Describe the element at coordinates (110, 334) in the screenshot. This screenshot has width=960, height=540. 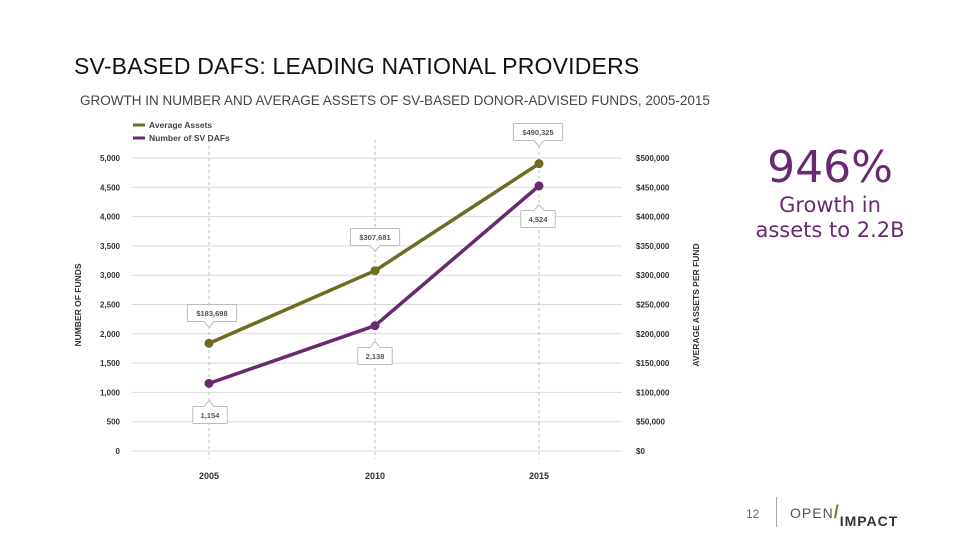
I see `left-tick-label: 2,000` at that location.